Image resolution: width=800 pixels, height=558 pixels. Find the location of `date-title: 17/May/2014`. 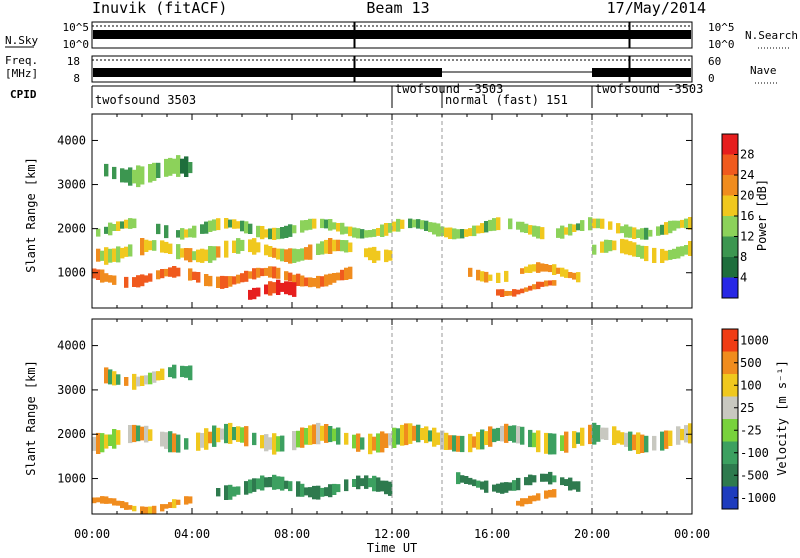

date-title: 17/May/2014 is located at coordinates (656, 8).